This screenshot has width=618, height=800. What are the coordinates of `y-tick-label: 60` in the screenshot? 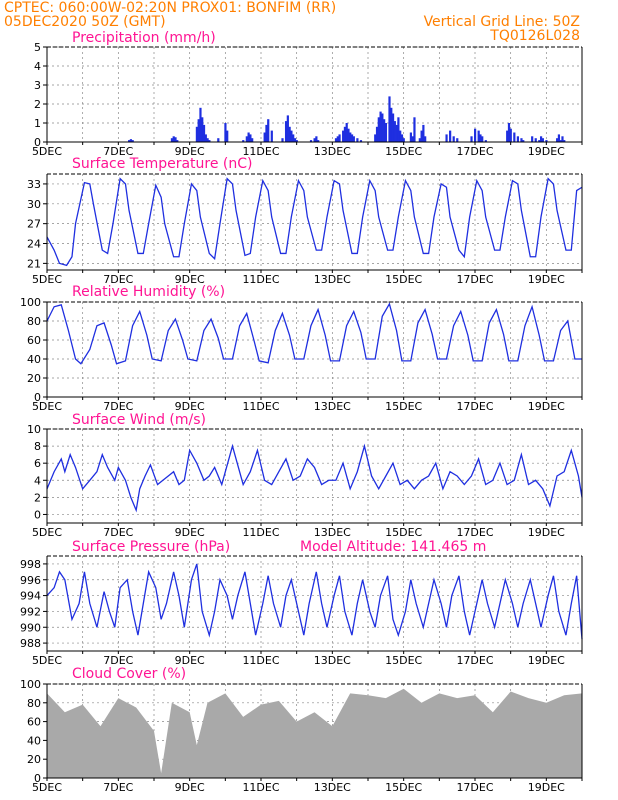 It's located at (34, 722).